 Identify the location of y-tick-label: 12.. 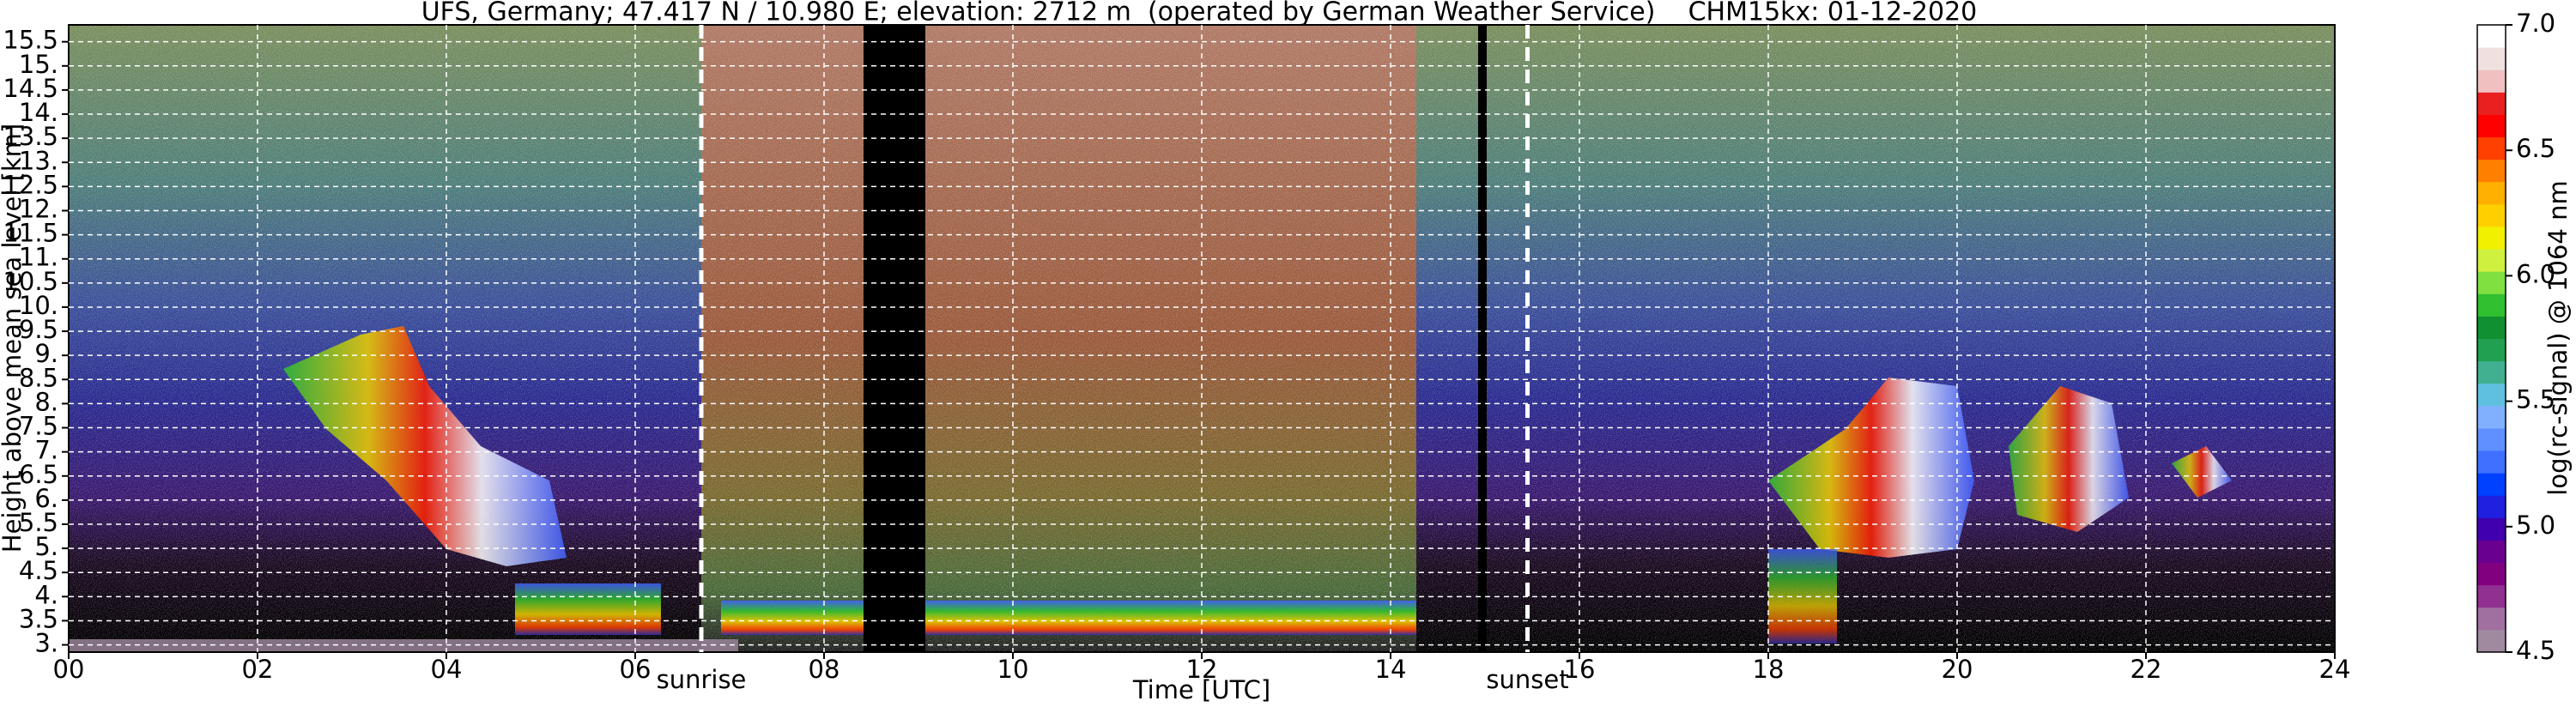
(38, 209).